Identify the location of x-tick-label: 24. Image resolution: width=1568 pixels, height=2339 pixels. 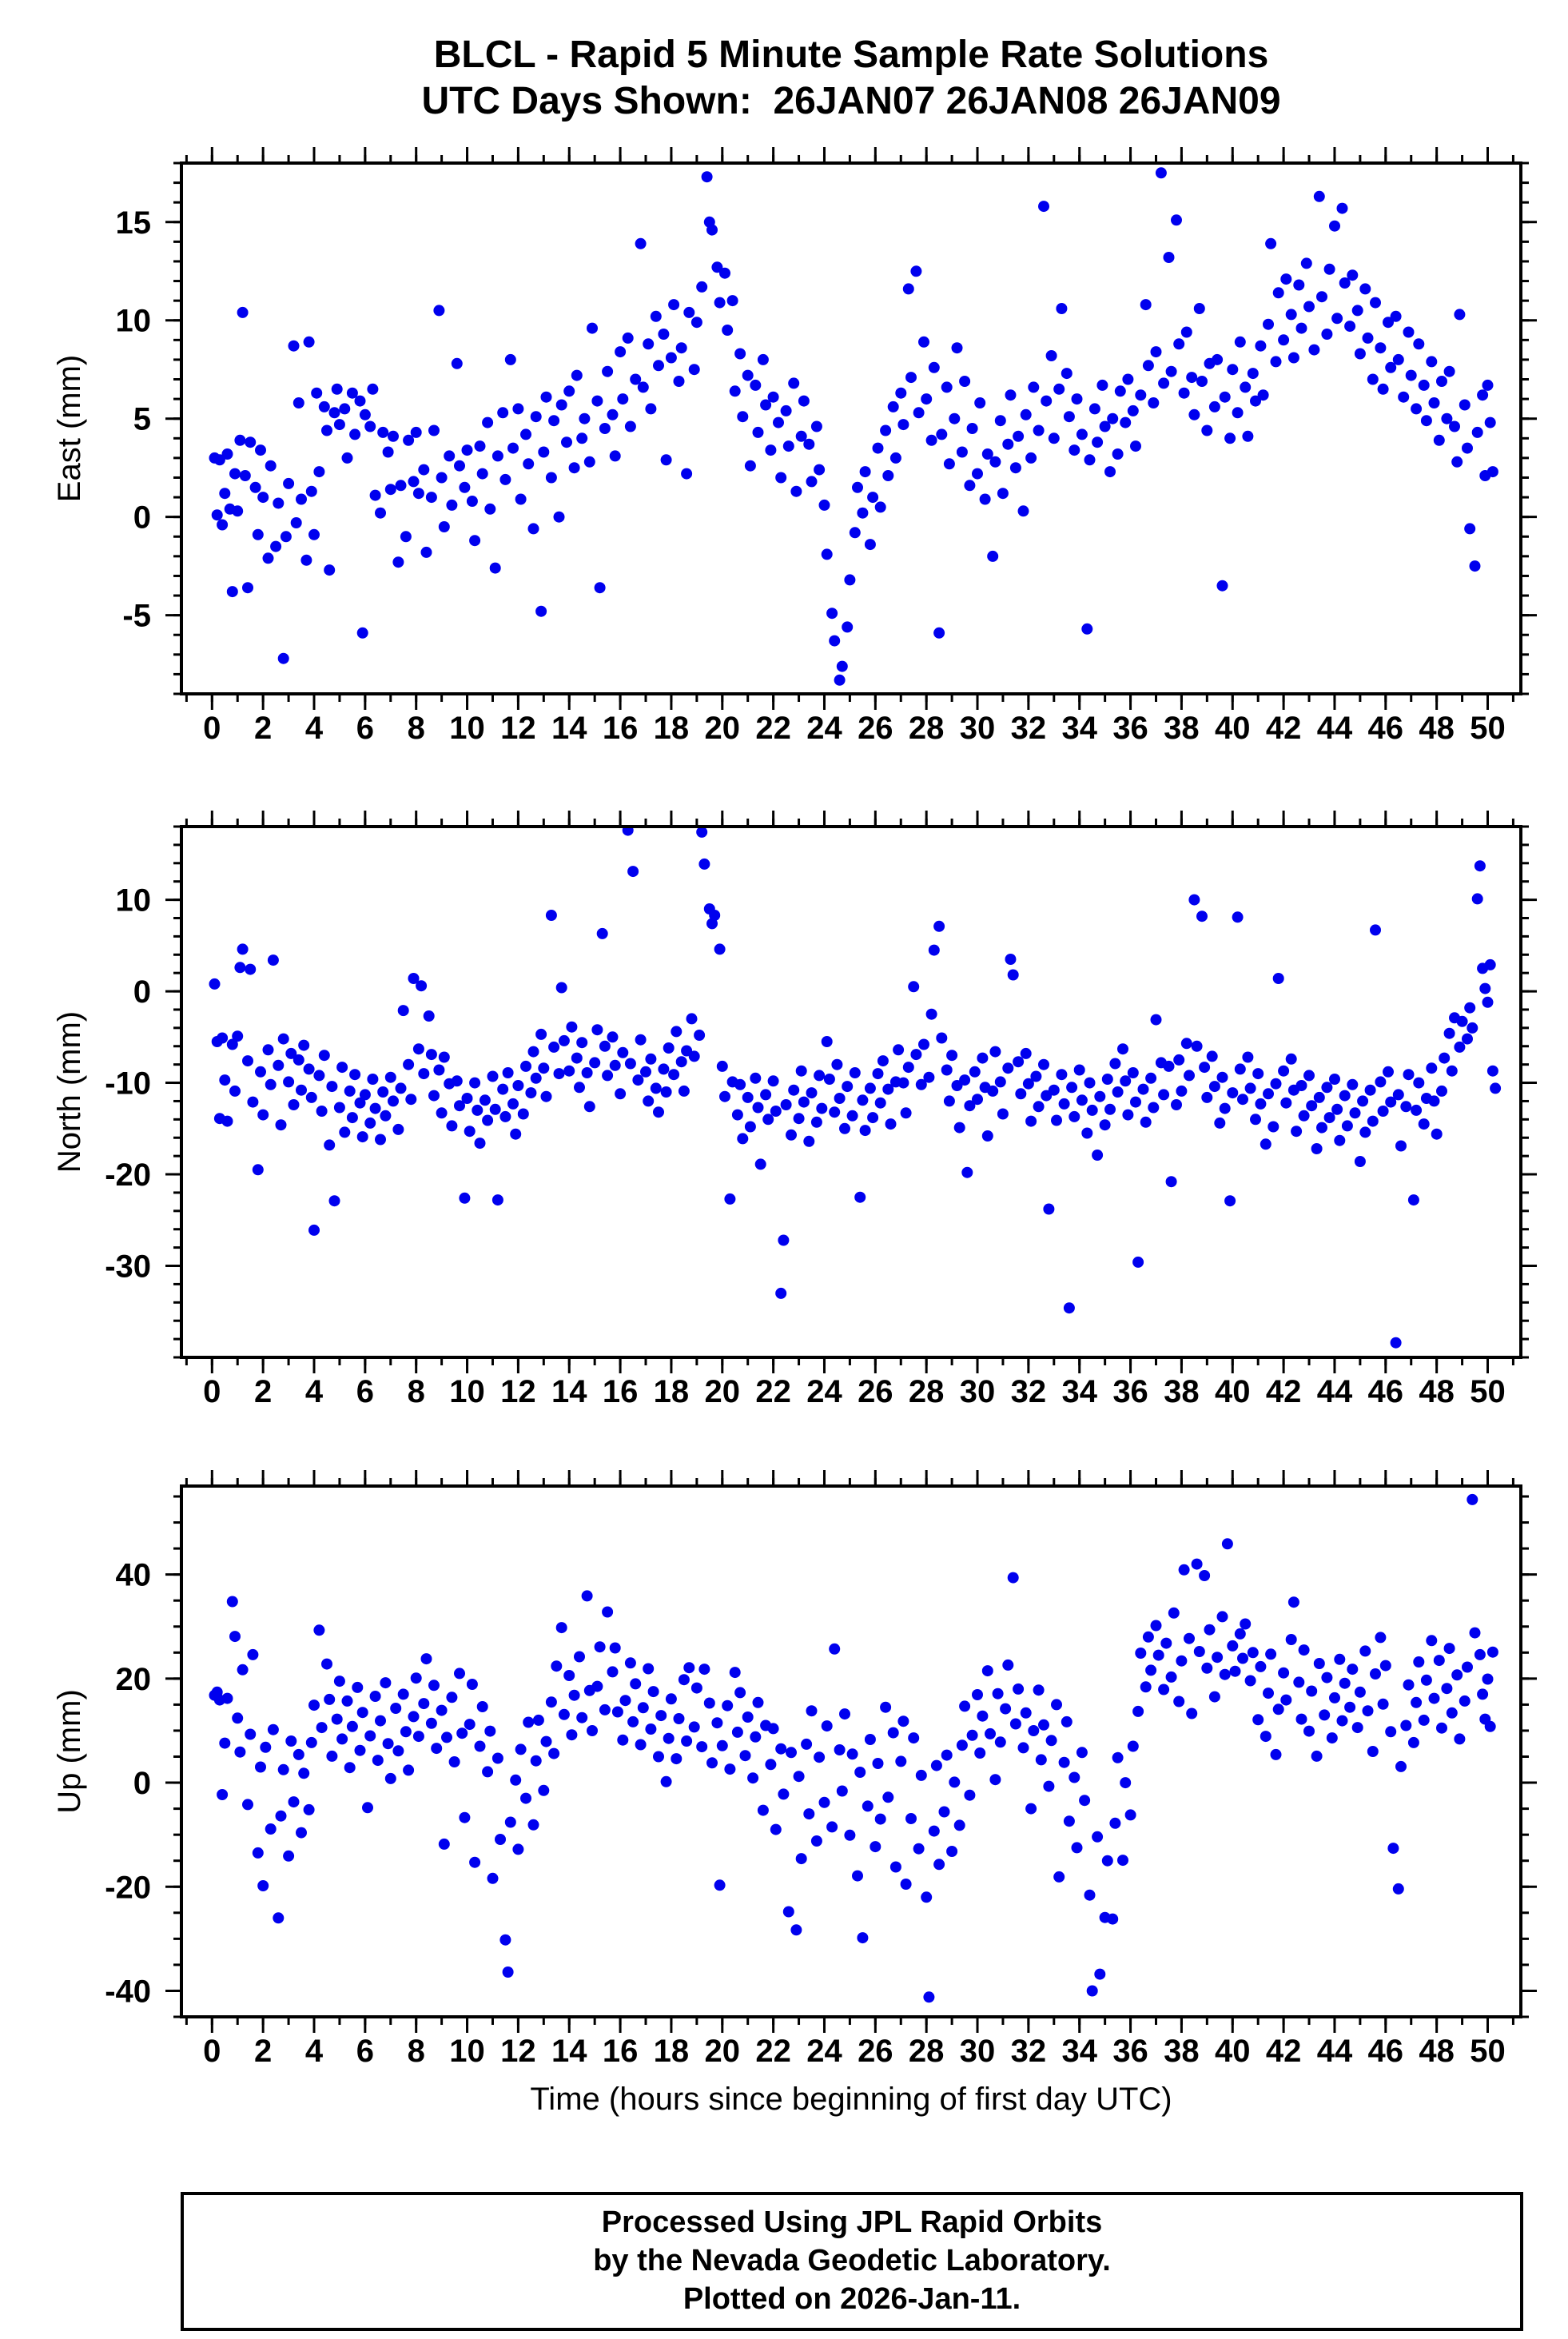
(824, 2051).